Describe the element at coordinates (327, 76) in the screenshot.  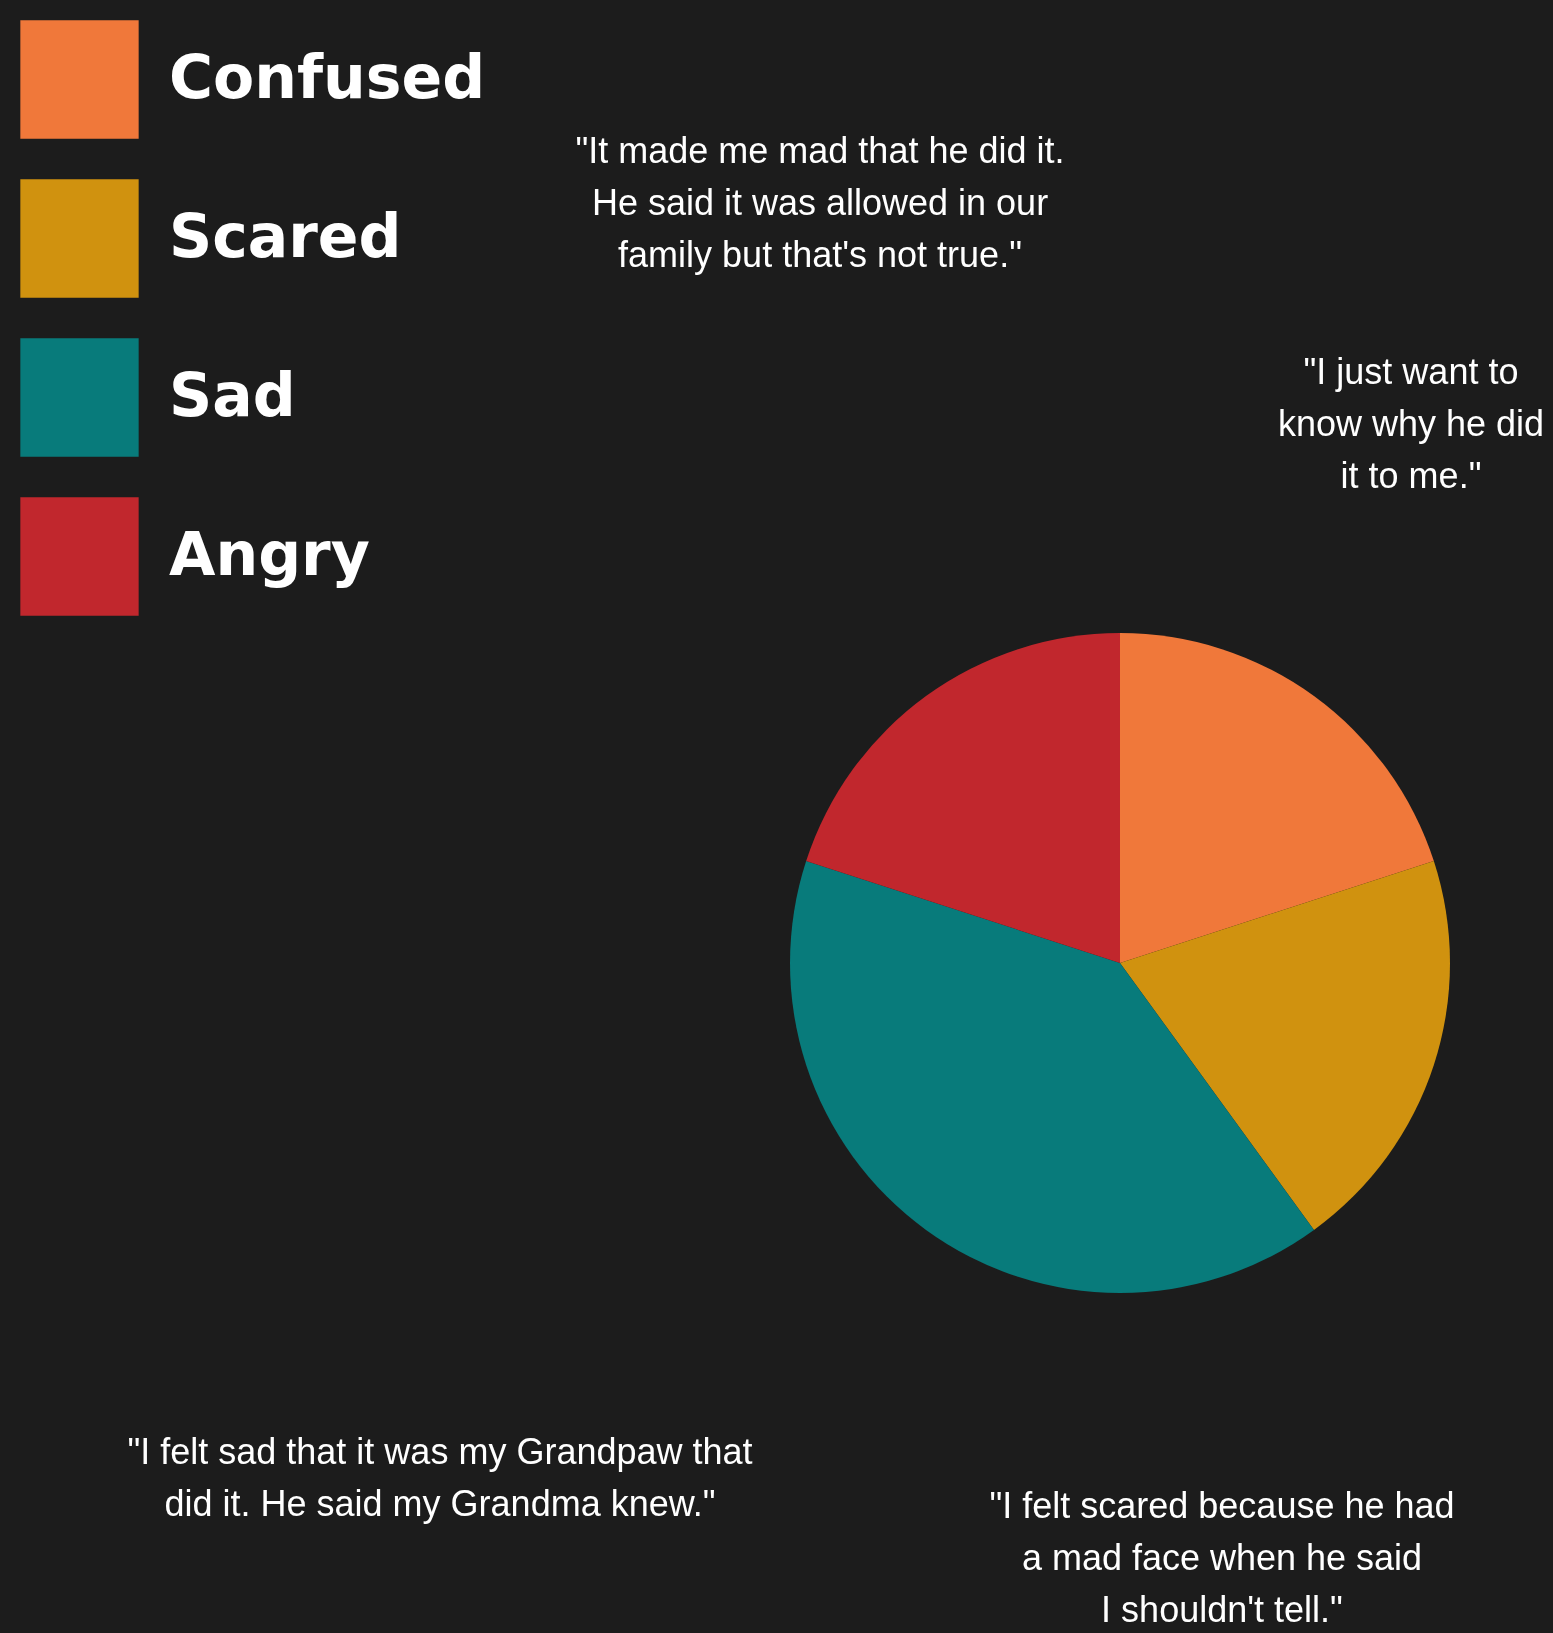
I see `legend-label: Confused` at that location.